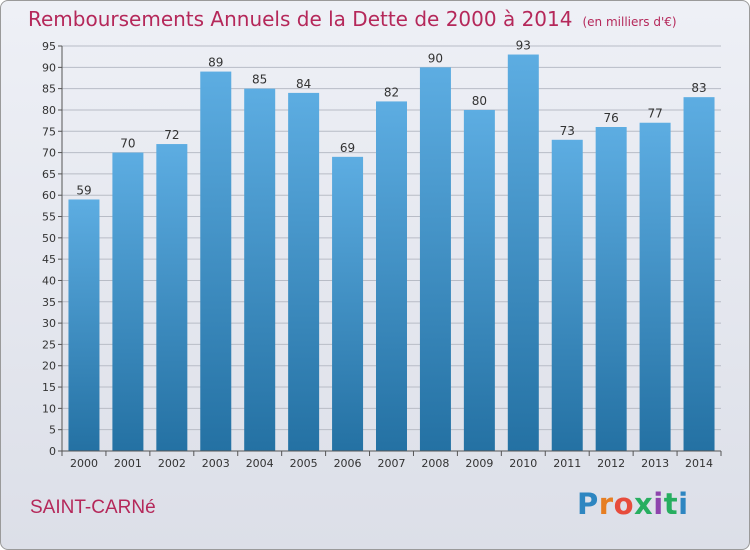 This screenshot has height=550, width=750. What do you see at coordinates (523, 253) in the screenshot?
I see `bar-2010` at bounding box center [523, 253].